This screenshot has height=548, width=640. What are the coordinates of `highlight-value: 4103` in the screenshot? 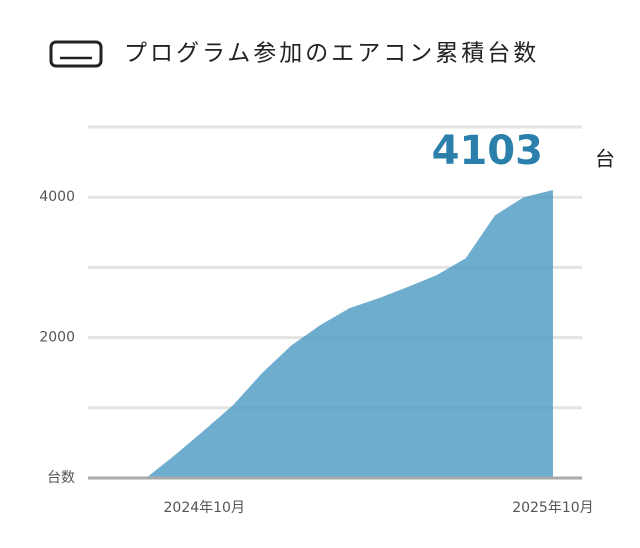 It's located at (487, 151).